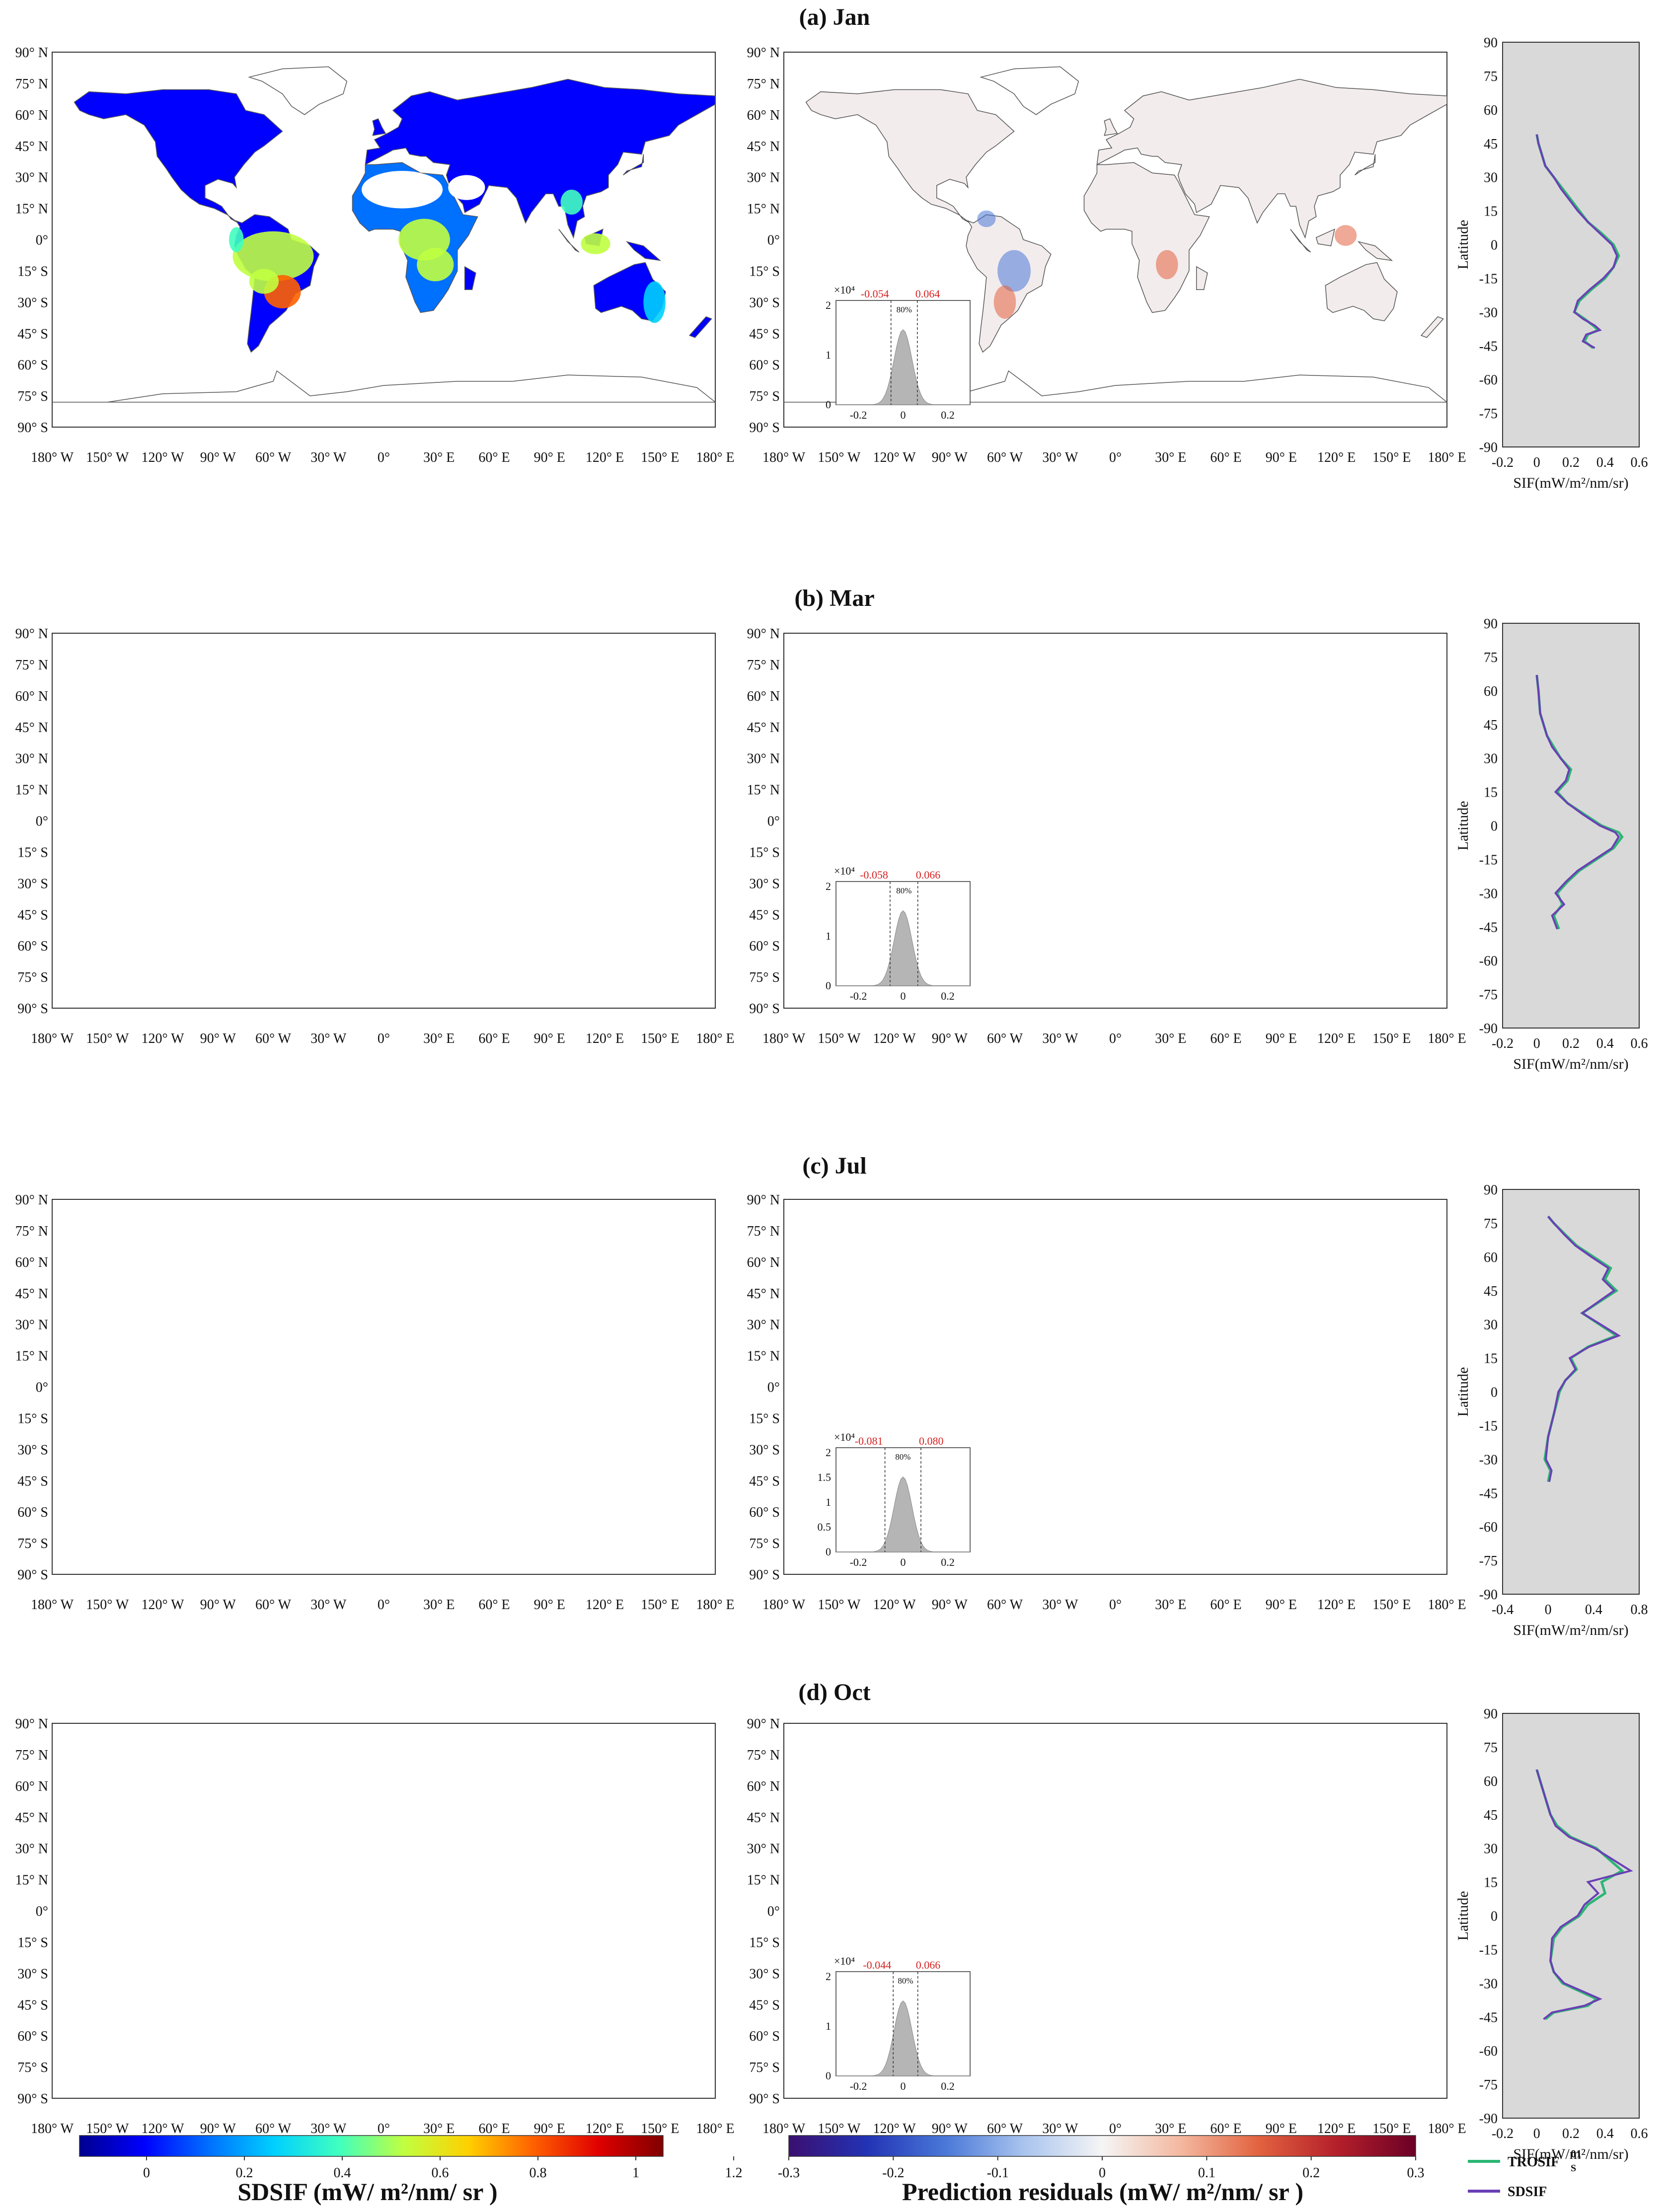 The image size is (1668, 2212). I want to click on profile-lat-tick: 30, so click(1491, 1325).